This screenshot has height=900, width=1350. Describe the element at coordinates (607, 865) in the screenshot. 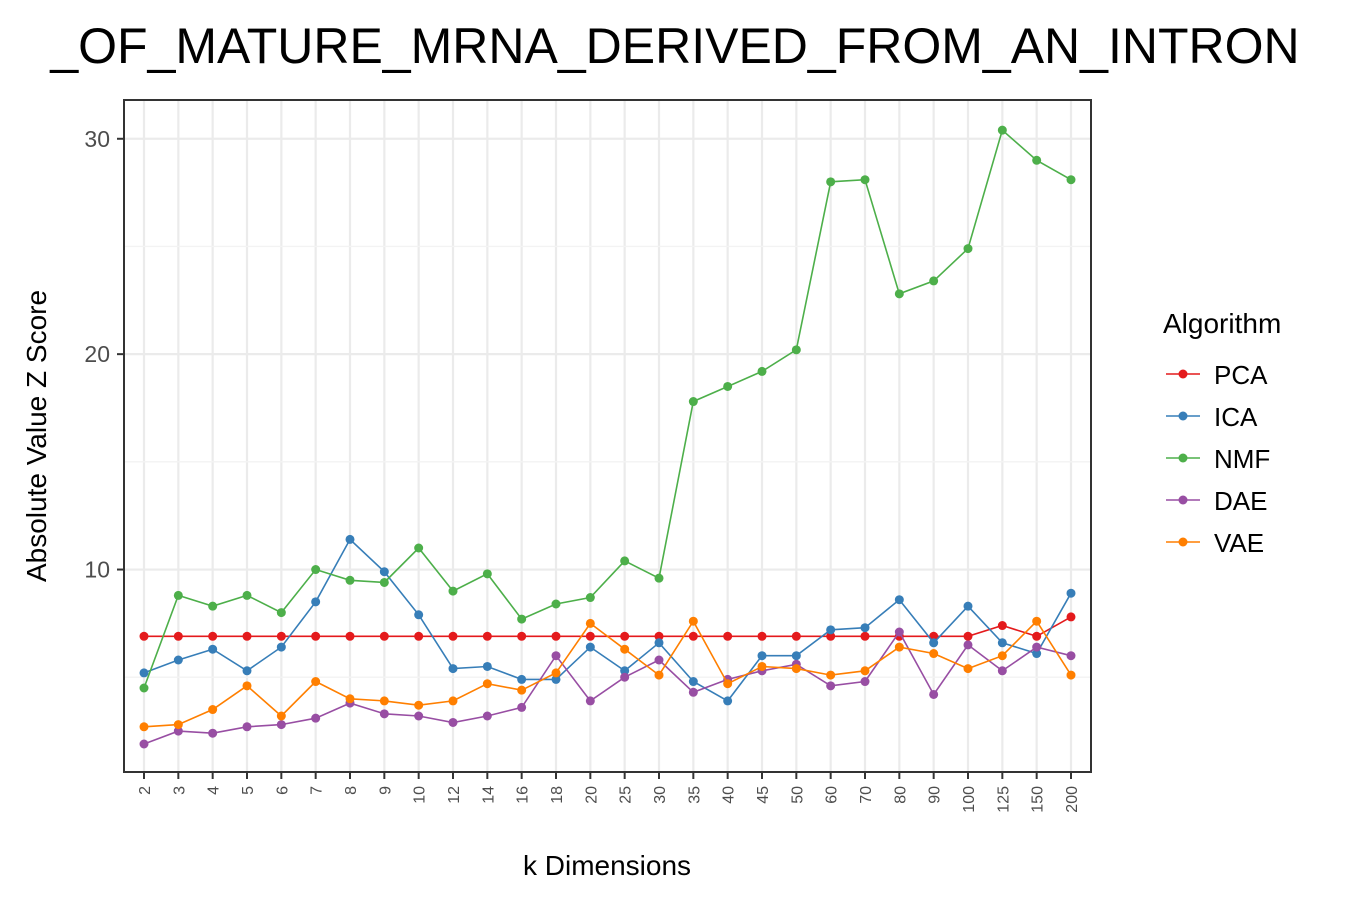

I see `x-axis-title: k Dimensions` at that location.